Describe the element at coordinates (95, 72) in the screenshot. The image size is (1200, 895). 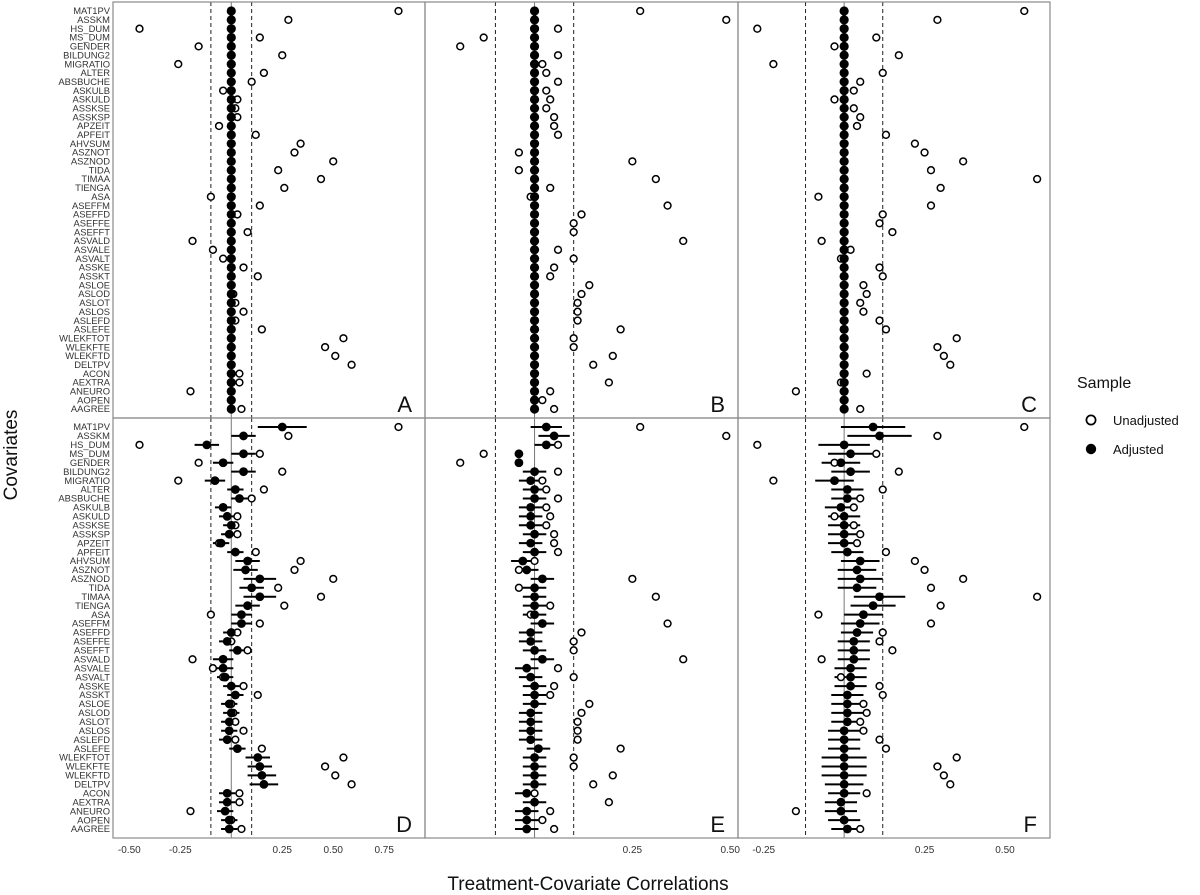
I see `covariate-label-alter: ALTER` at that location.